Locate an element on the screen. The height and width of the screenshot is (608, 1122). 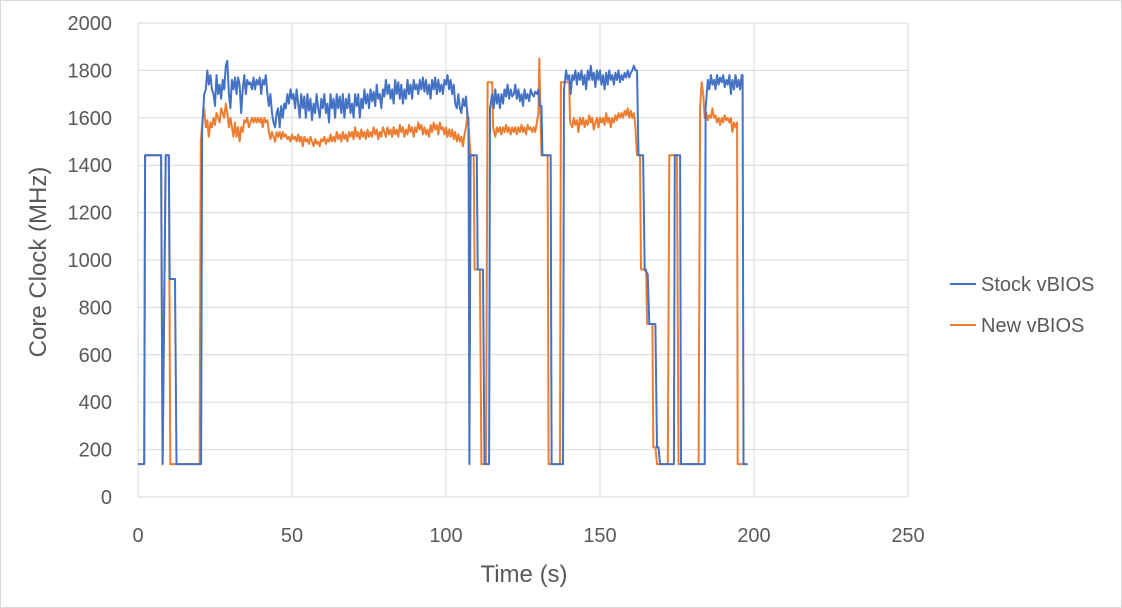
x-tick-label: 100 is located at coordinates (445, 536).